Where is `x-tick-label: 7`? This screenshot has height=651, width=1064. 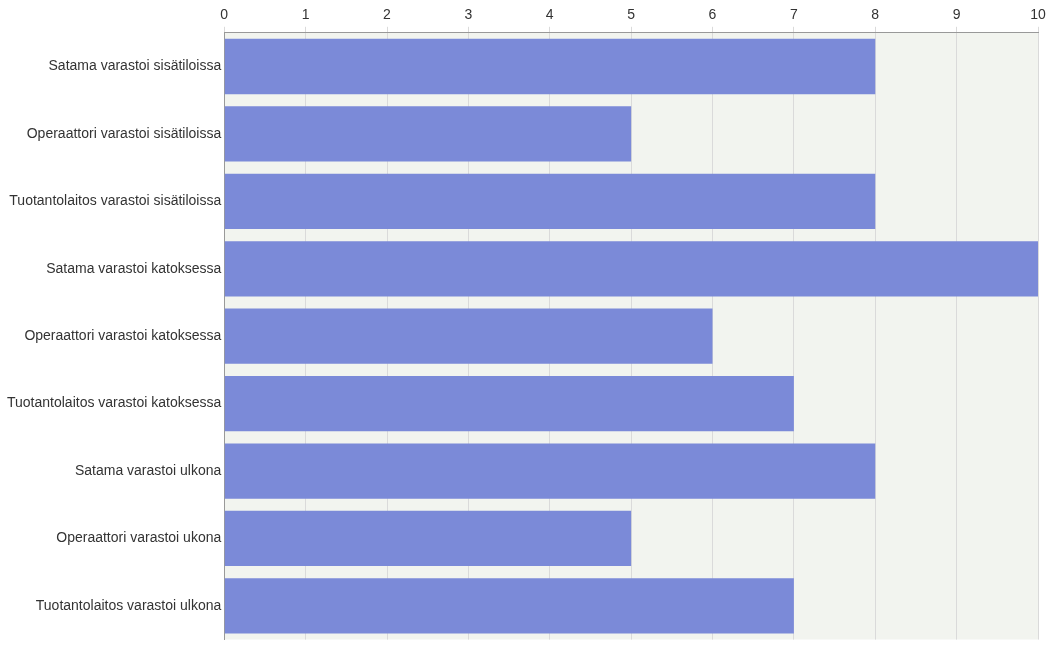
x-tick-label: 7 is located at coordinates (793, 14).